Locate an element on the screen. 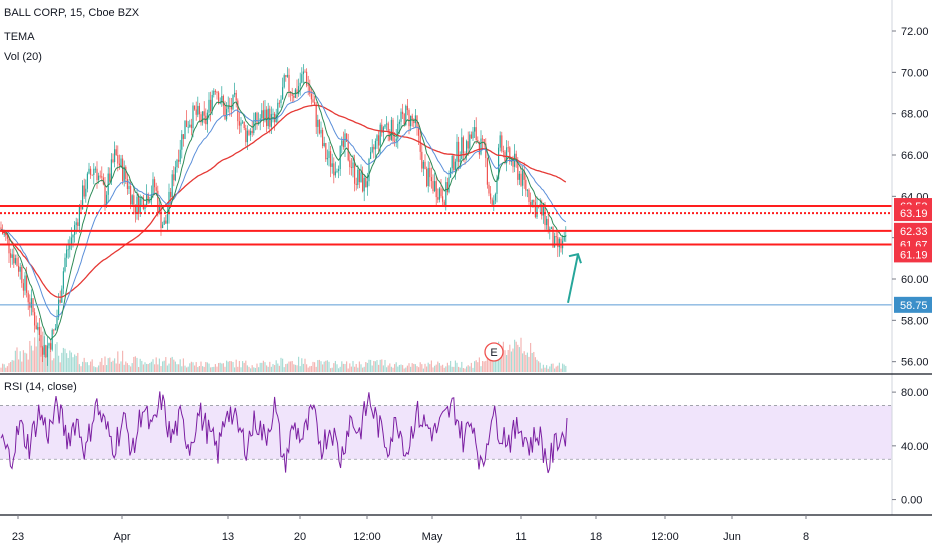  earnings-circle-icon is located at coordinates (494, 352).